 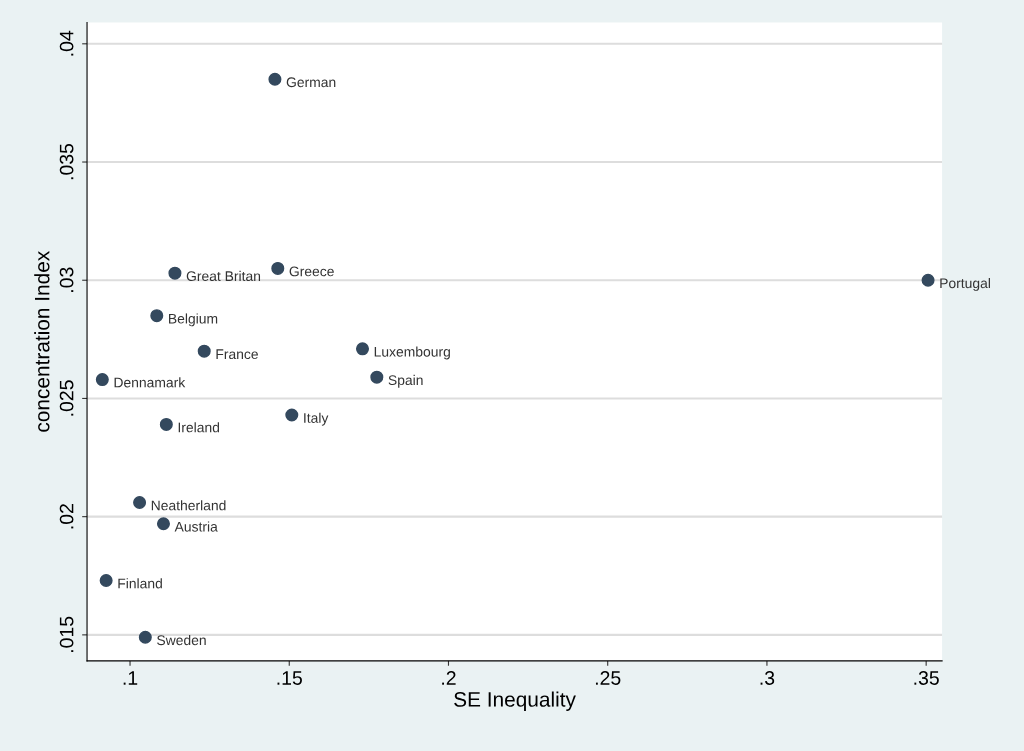 What do you see at coordinates (66, 398) in the screenshot?
I see `y-tick-label: .025` at bounding box center [66, 398].